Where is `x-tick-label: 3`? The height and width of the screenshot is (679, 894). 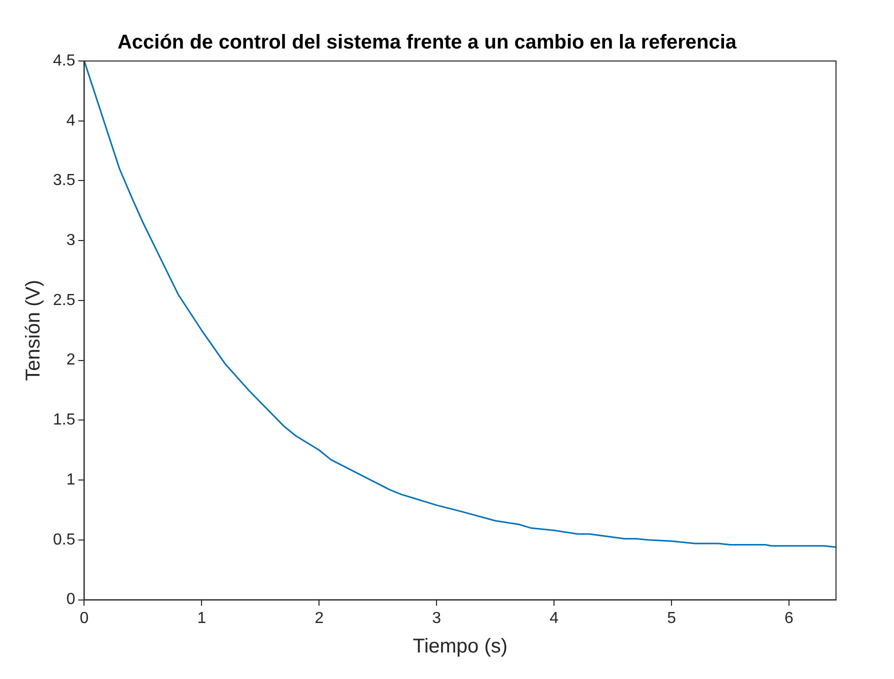 x-tick-label: 3 is located at coordinates (437, 618).